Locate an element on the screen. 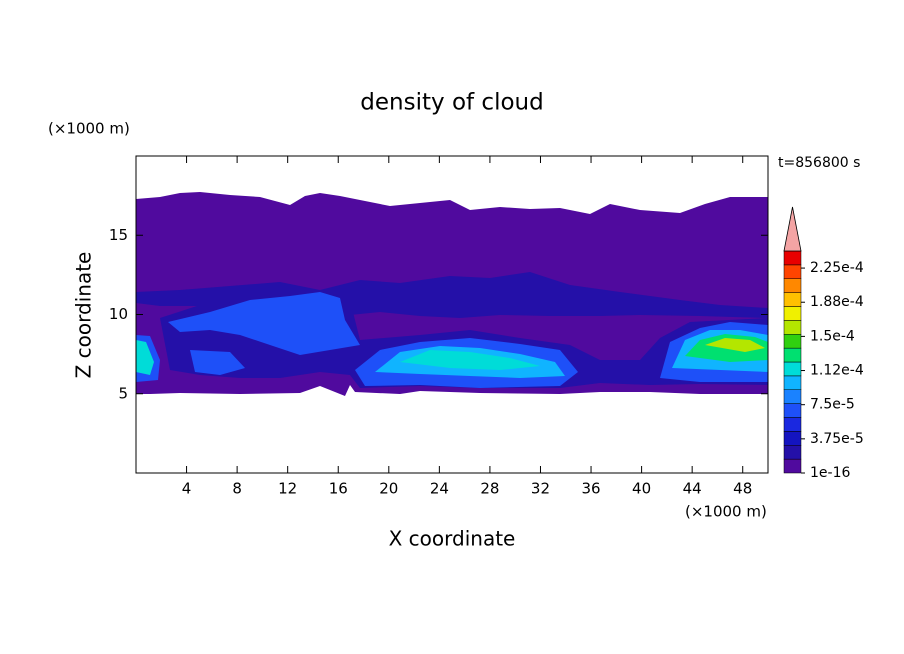  x-tick-label: 48 is located at coordinates (742, 489).